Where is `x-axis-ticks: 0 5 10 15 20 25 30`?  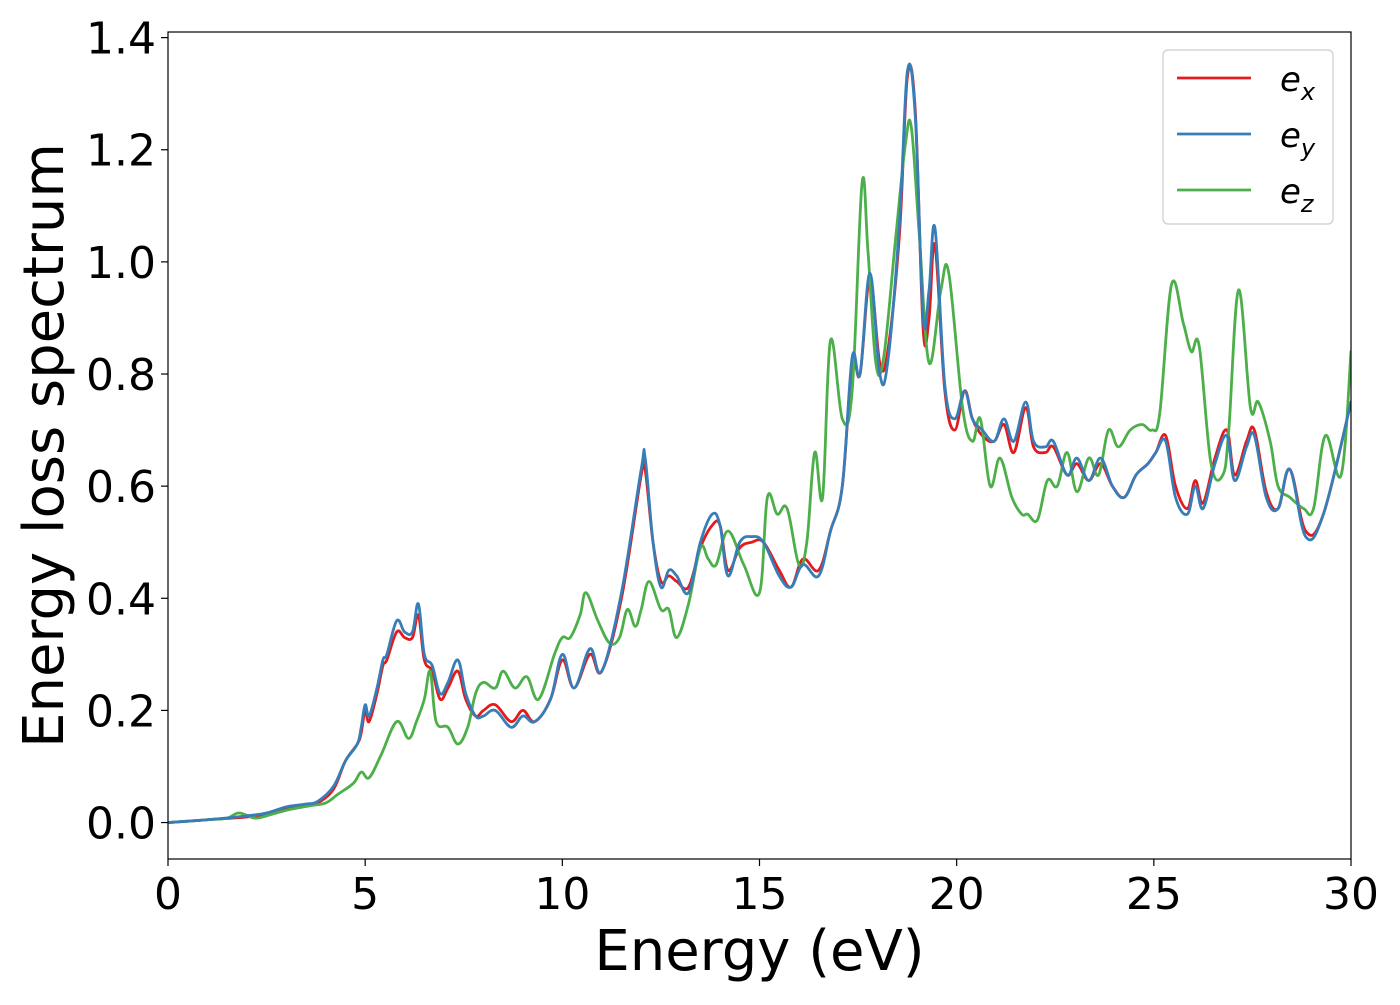 x-axis-ticks: 0 5 10 15 20 25 30 is located at coordinates (766, 889).